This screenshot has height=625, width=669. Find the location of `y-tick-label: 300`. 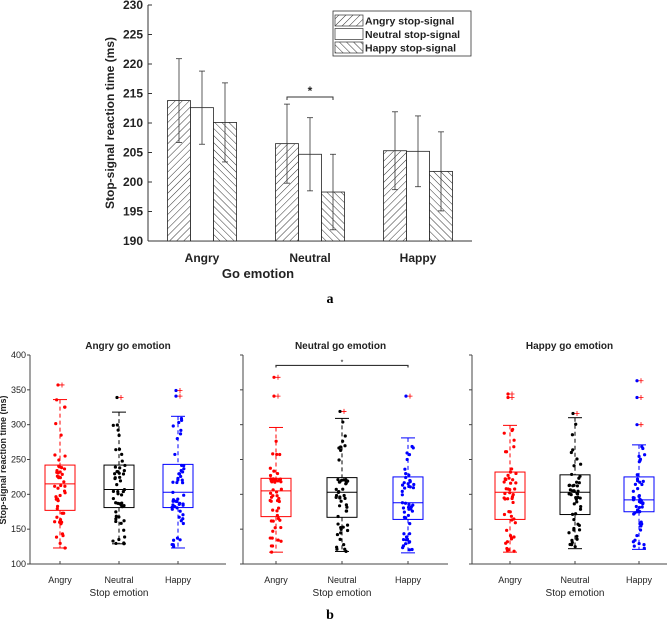

y-tick-label: 300 is located at coordinates (18, 425).